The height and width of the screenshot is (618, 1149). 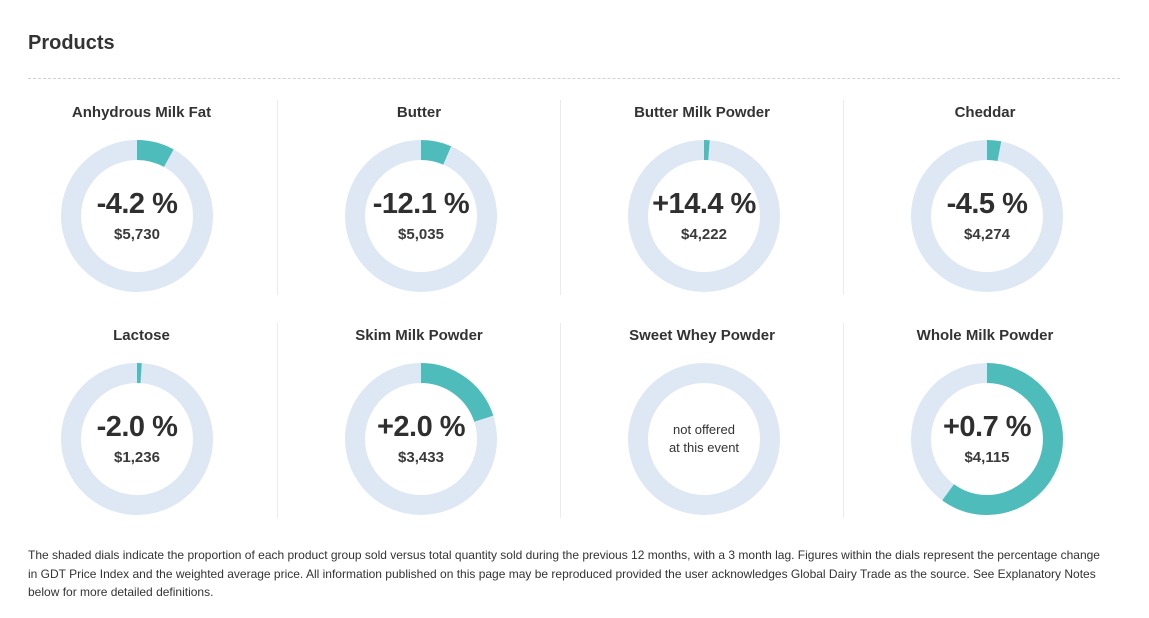 I want to click on section-divider, so click(x=574, y=78).